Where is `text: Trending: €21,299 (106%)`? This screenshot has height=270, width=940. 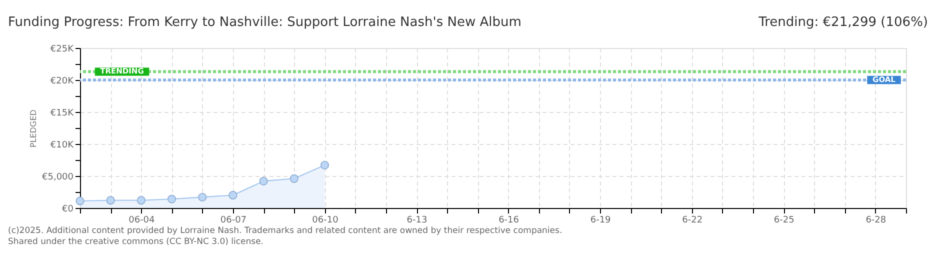
text: Trending: €21,299 (106%) is located at coordinates (843, 22).